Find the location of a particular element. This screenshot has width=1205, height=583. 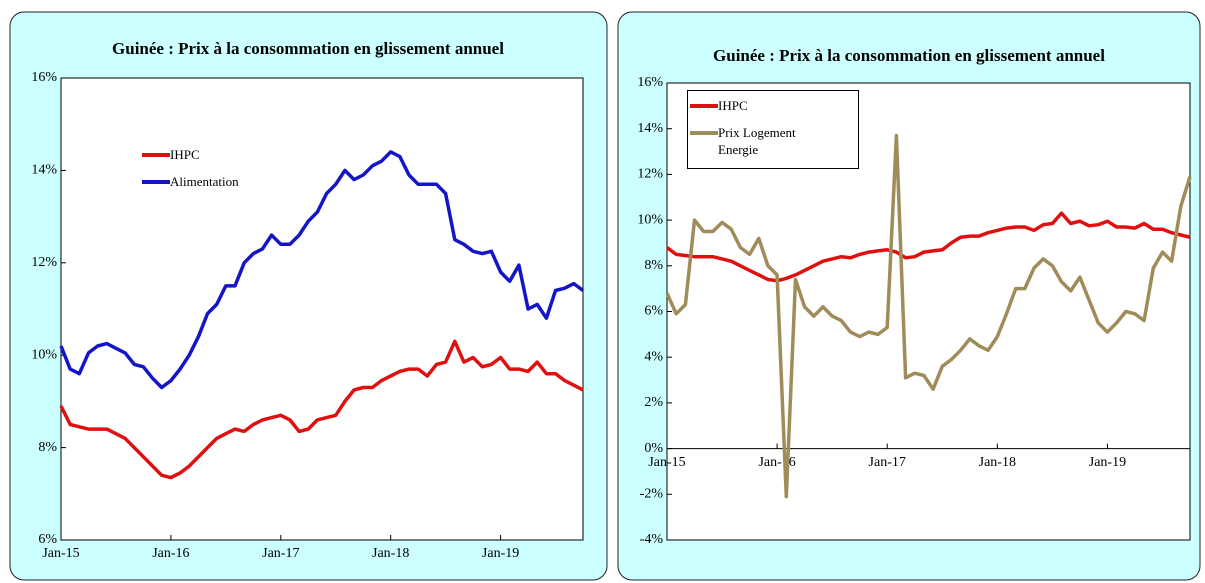

legend-label: Alimentation is located at coordinates (204, 181).